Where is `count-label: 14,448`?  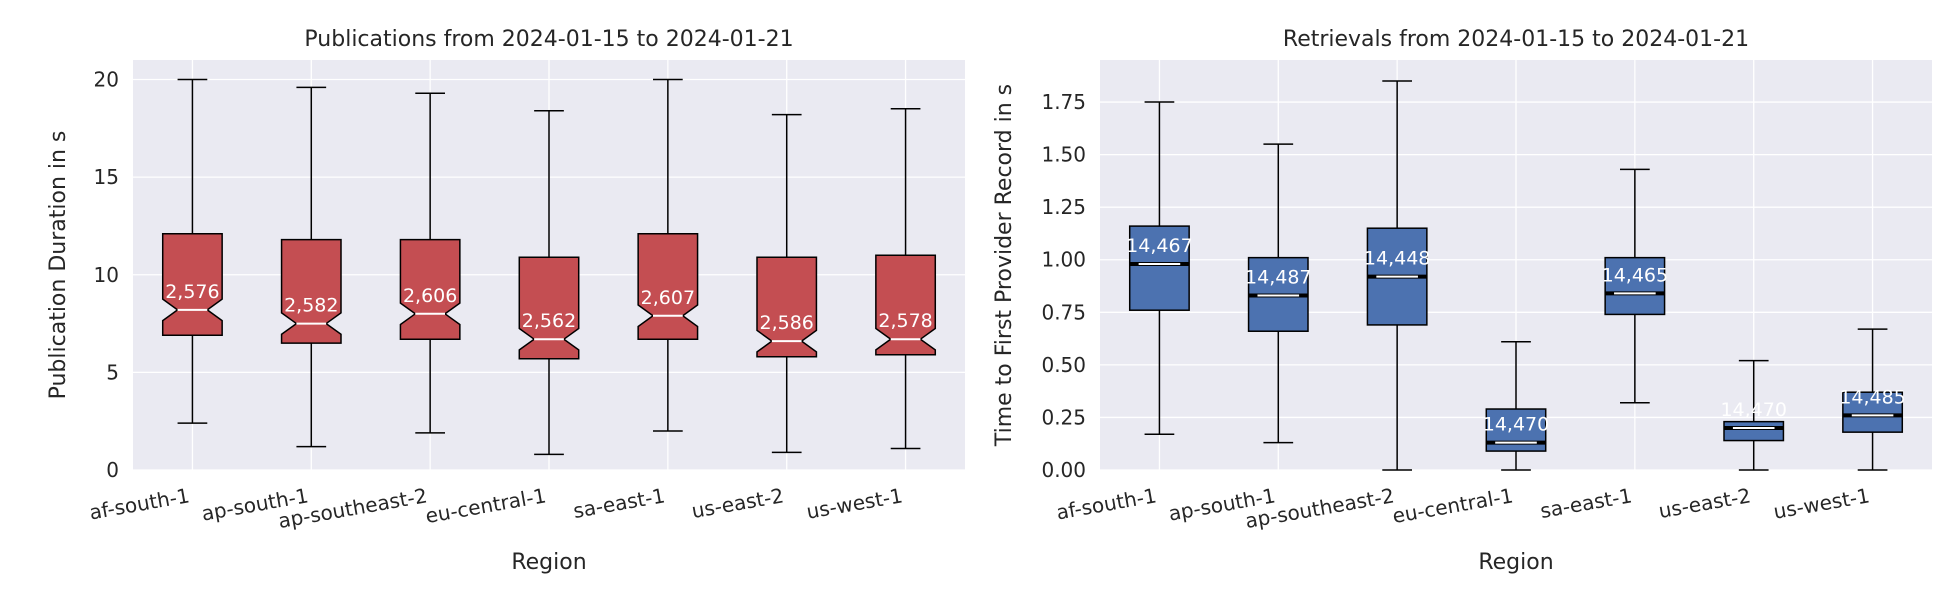
count-label: 14,448 is located at coordinates (1397, 259).